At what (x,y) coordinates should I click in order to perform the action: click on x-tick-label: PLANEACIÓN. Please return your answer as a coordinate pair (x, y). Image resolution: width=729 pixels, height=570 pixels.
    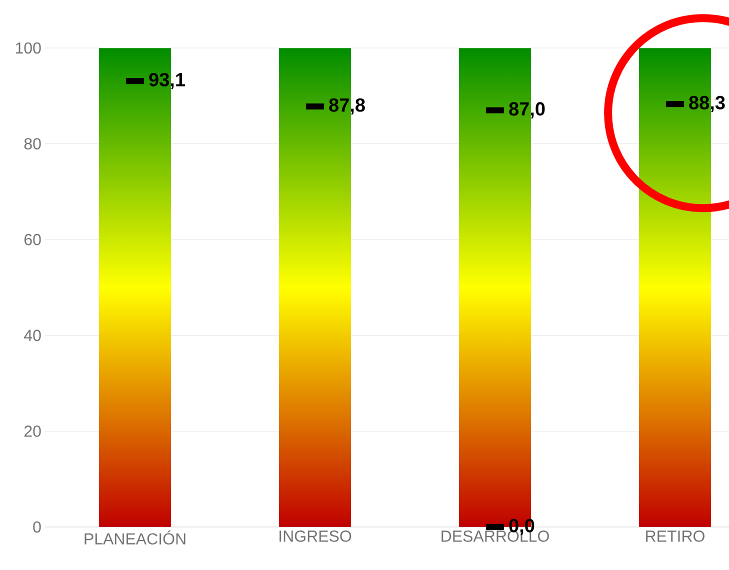
    Looking at the image, I should click on (135, 537).